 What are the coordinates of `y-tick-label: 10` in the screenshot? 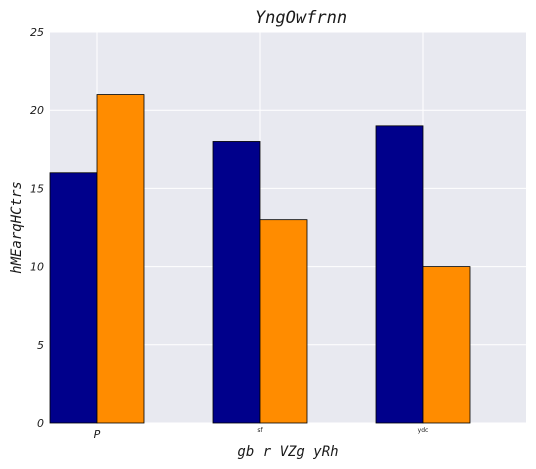 It's located at (37, 267).